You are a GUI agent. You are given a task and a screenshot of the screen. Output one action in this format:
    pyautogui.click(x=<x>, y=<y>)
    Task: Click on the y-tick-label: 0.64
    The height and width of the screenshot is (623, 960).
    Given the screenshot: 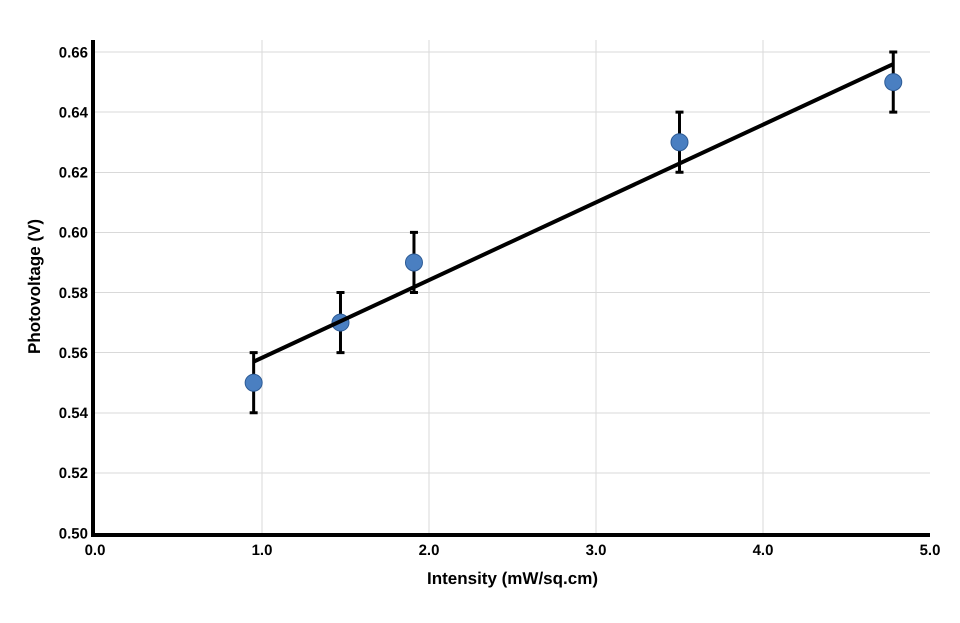 What is the action you would take?
    pyautogui.click(x=73, y=113)
    